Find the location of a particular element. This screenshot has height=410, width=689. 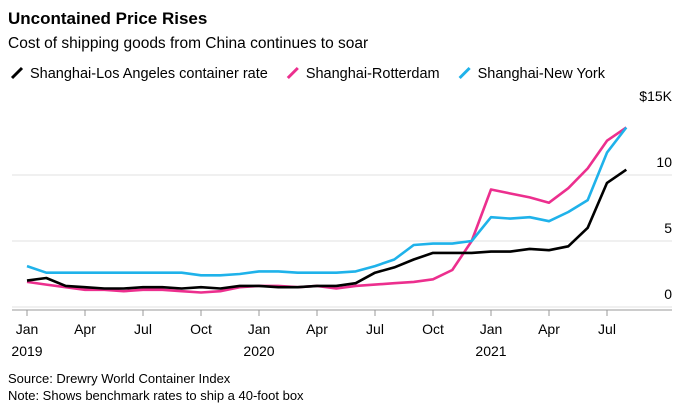

y-tick-label: 10 is located at coordinates (664, 162).